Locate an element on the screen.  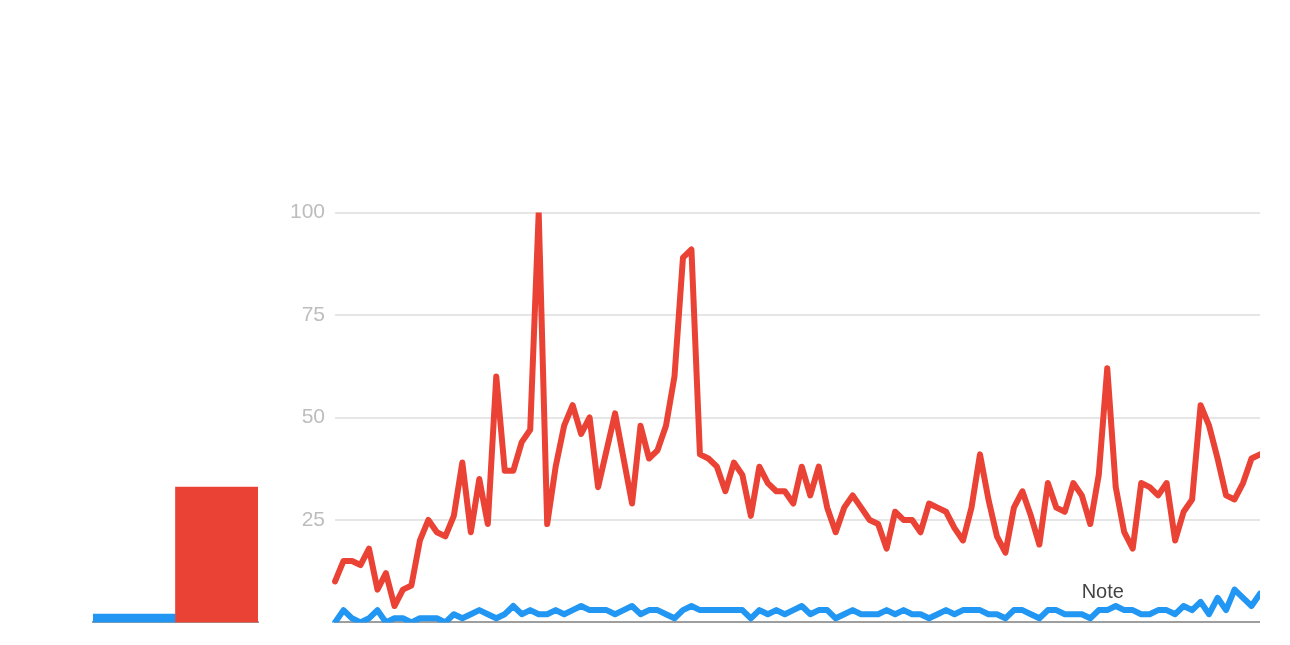
y-tick-label: 100 is located at coordinates (307, 211).